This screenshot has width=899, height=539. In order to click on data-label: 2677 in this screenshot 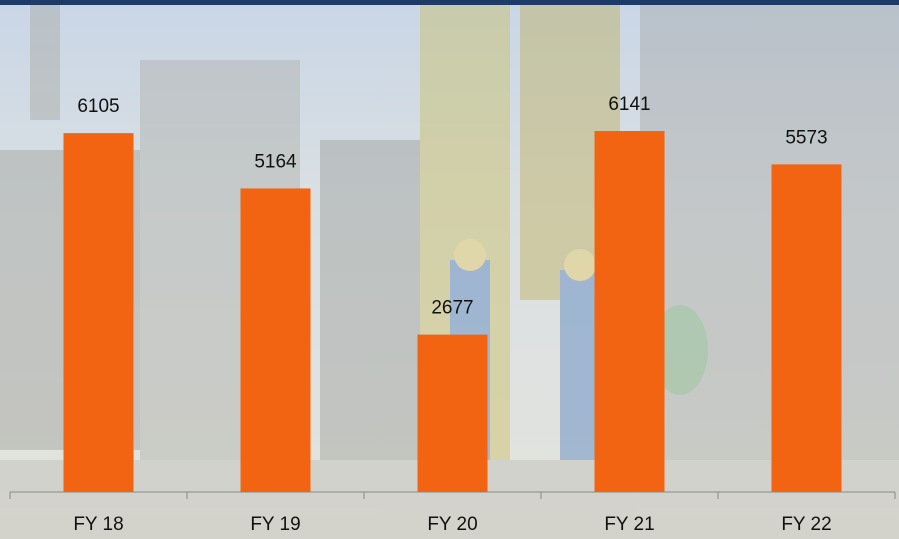, I will do `click(452, 308)`.